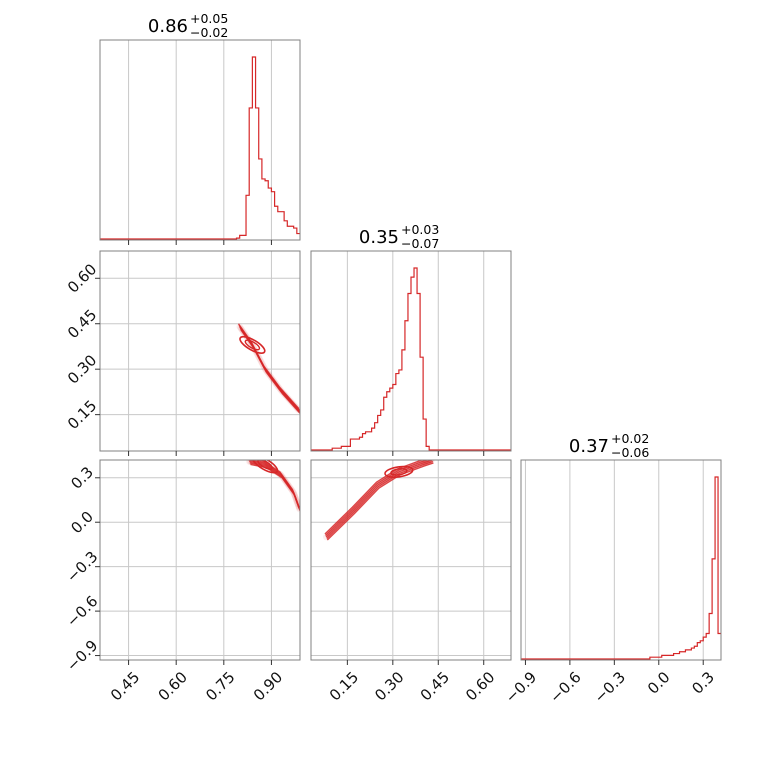 This screenshot has height=760, width=760. Describe the element at coordinates (630, 438) in the screenshot. I see `param-title-plus-2: +0.02` at that location.